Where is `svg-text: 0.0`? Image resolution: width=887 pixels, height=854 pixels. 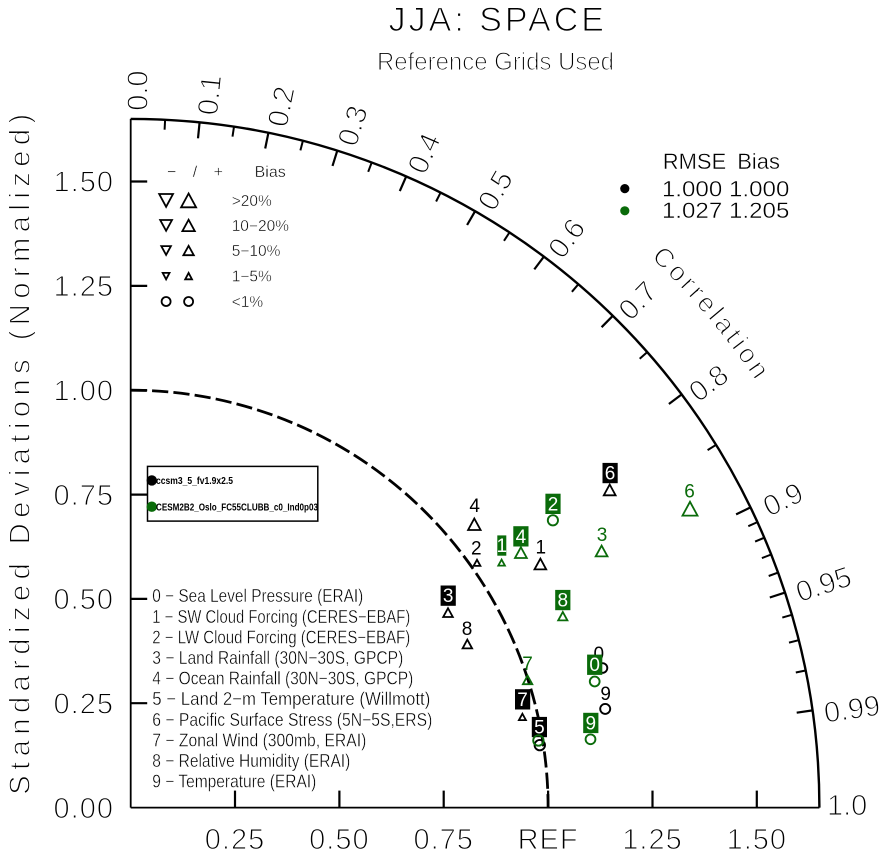 svg-text: 0.0 is located at coordinates (139, 90).